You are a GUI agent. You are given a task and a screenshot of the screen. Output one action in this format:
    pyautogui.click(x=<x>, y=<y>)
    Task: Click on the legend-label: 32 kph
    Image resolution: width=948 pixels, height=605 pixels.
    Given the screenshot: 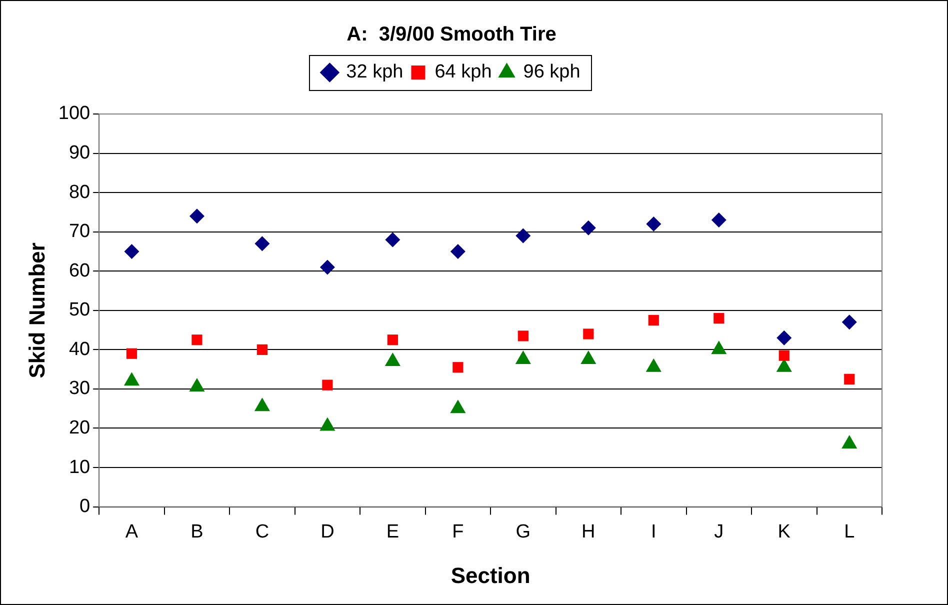 What is the action you would take?
    pyautogui.click(x=375, y=72)
    